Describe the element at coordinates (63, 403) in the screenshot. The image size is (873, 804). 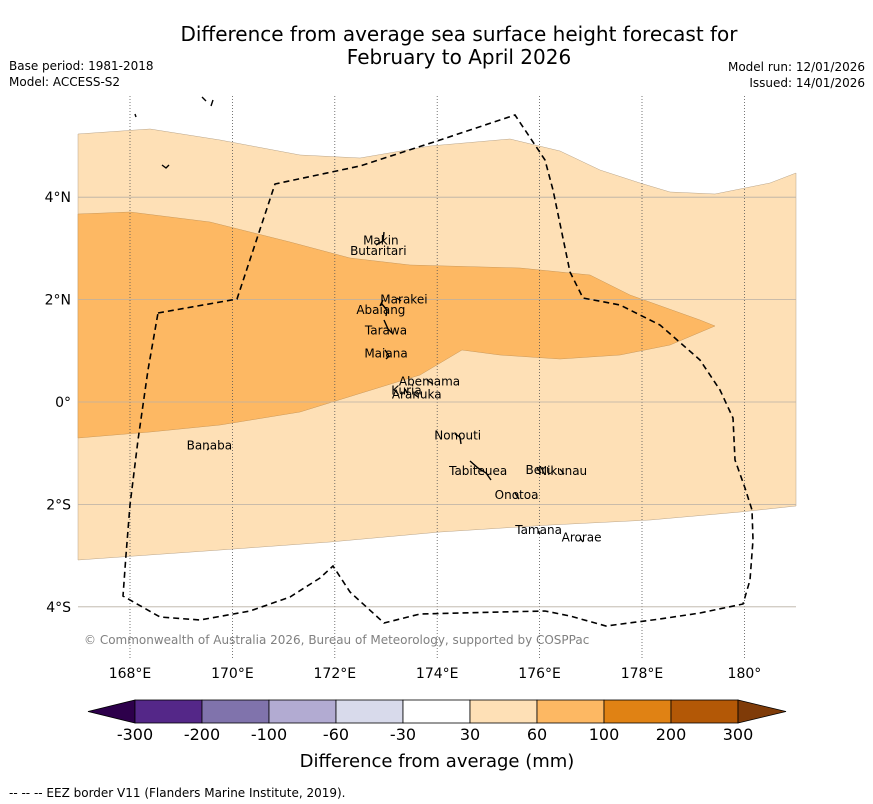
I see `lat-tick-label: 0°` at that location.